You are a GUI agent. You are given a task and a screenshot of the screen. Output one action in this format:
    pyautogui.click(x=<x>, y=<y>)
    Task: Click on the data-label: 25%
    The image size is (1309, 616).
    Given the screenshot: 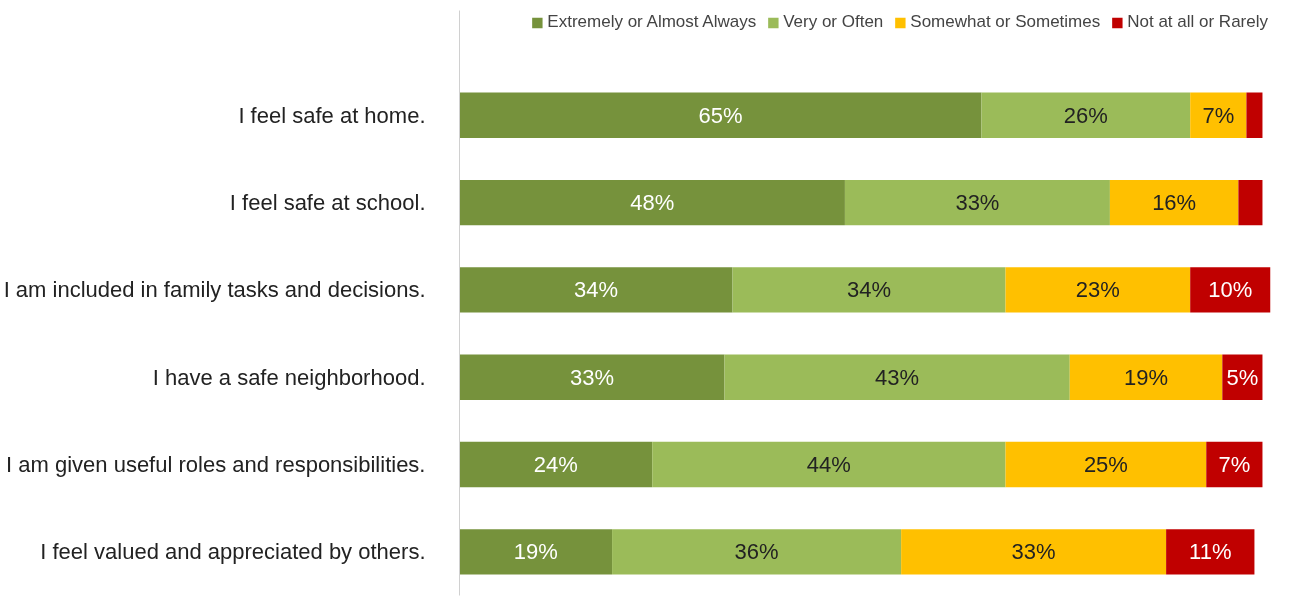 What is the action you would take?
    pyautogui.click(x=1105, y=465)
    